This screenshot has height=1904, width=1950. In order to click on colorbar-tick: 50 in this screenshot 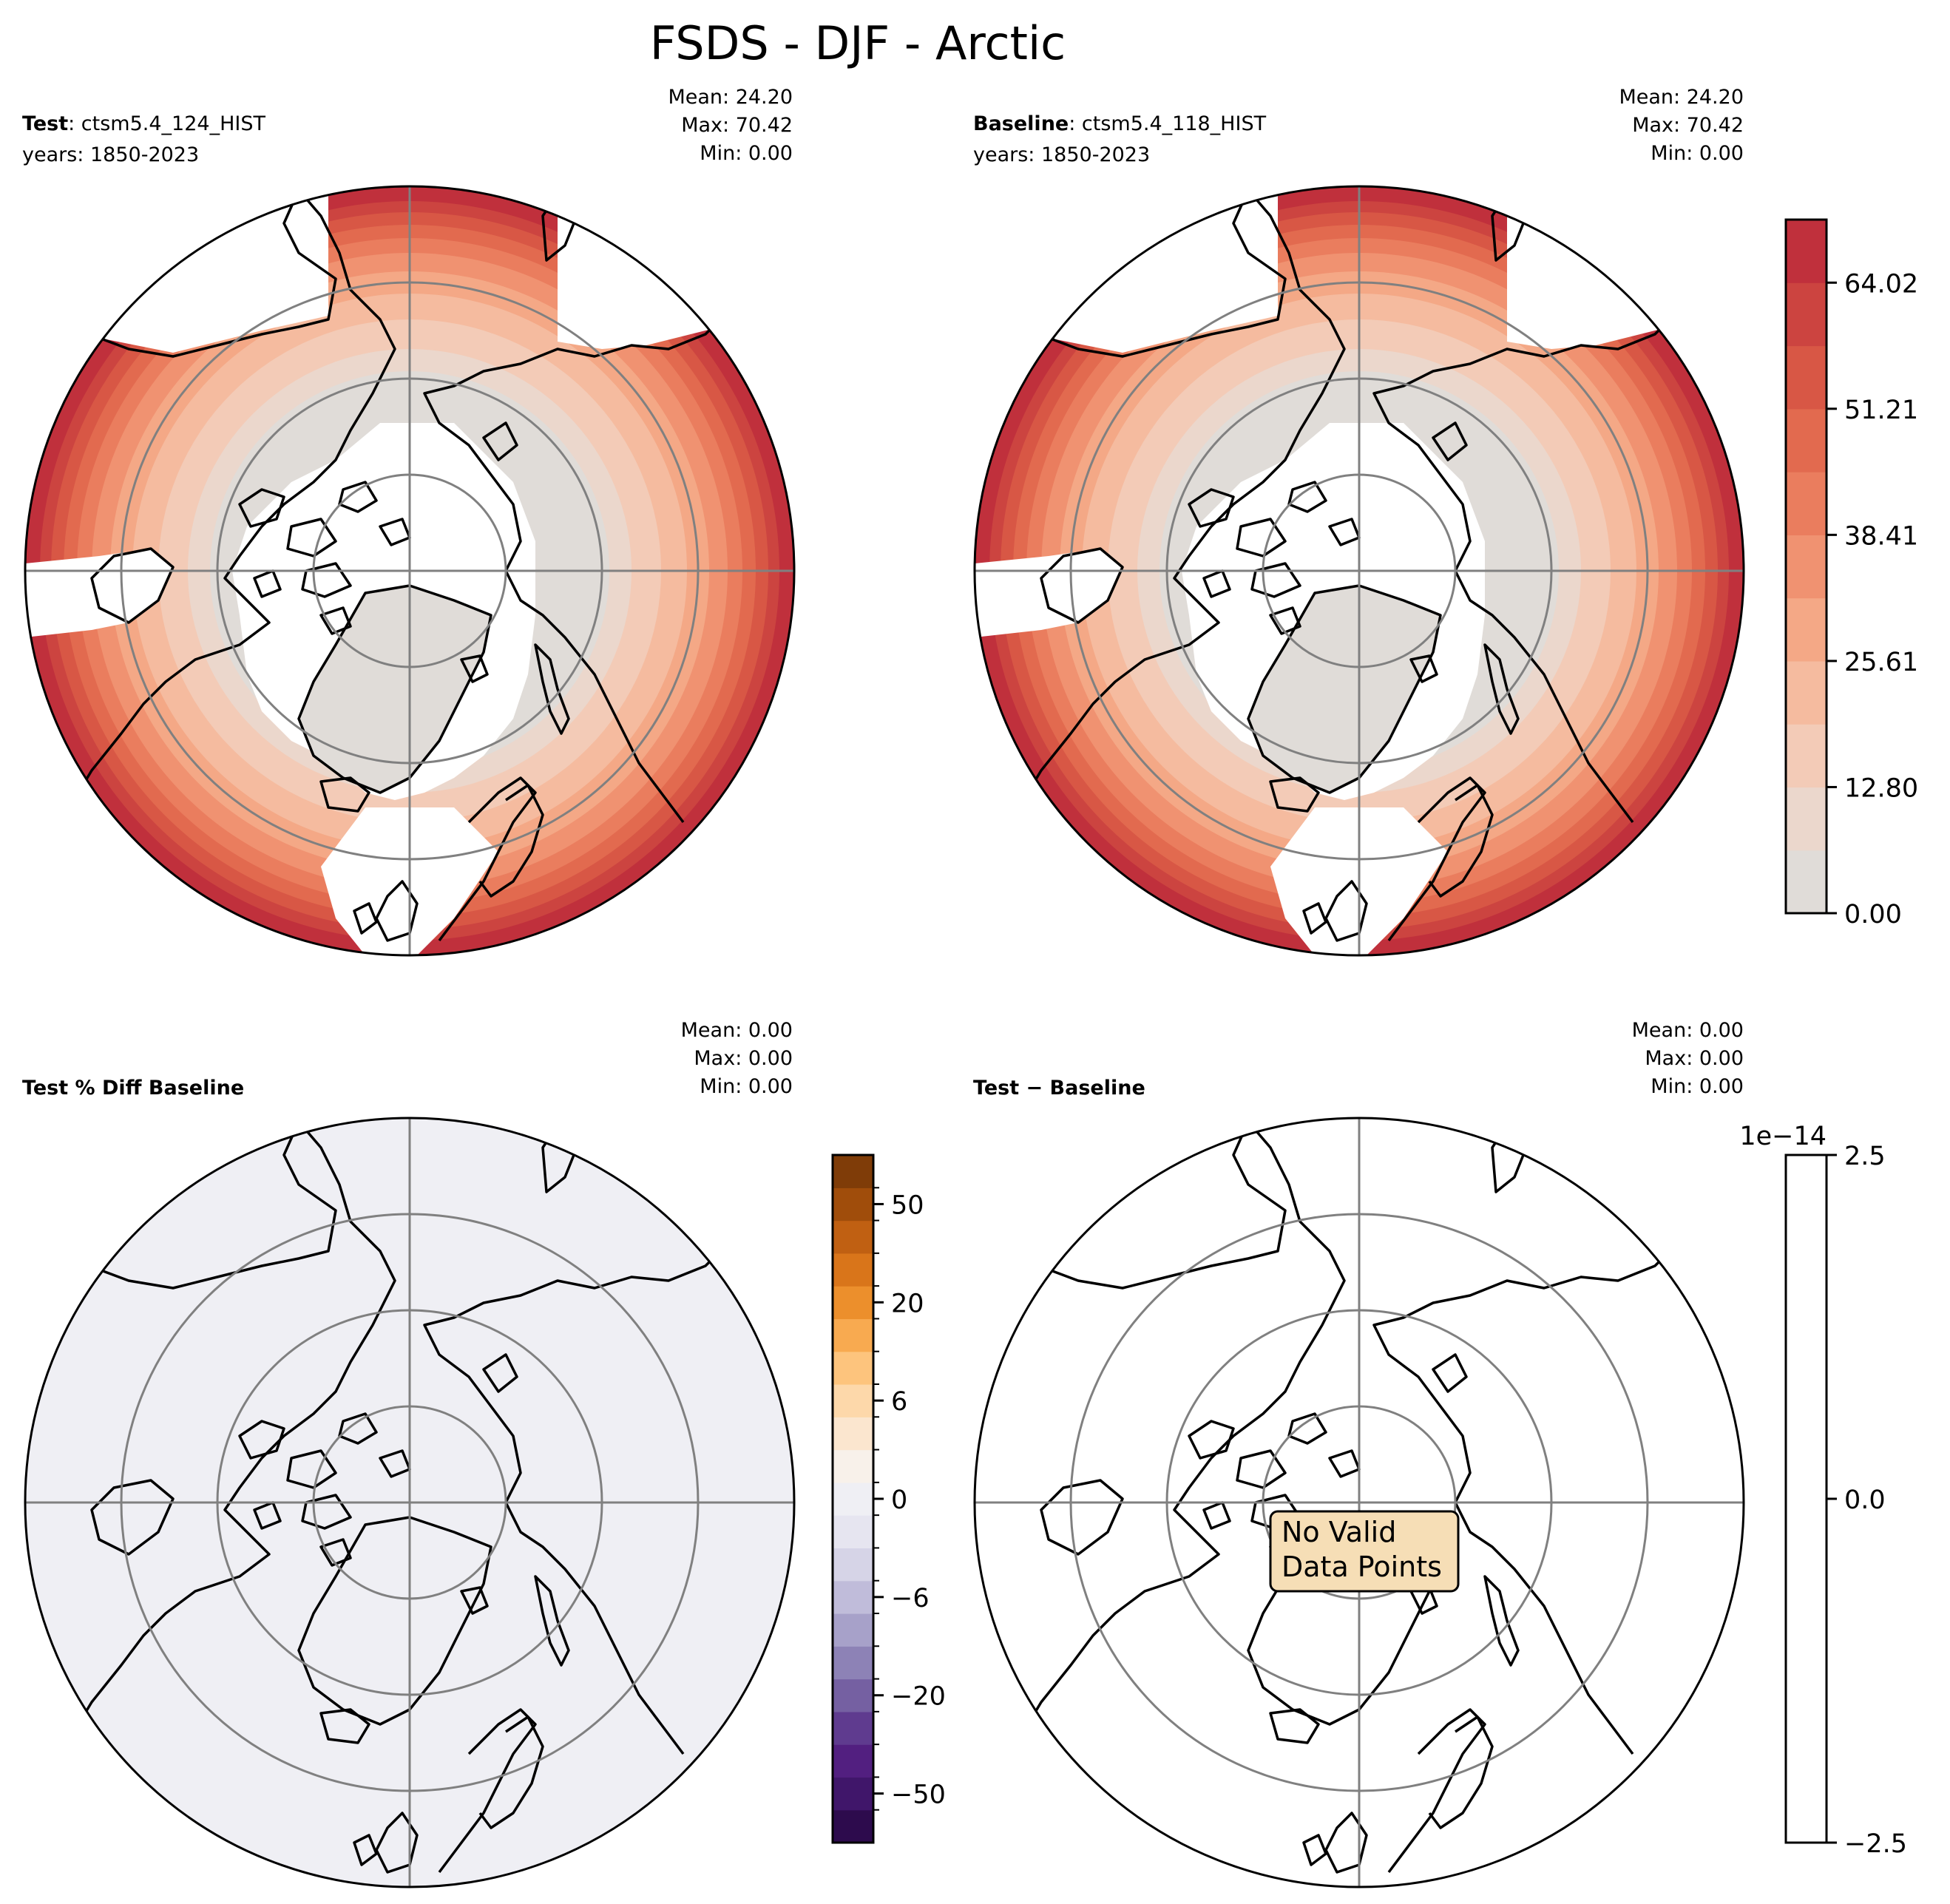, I will do `click(907, 1205)`.